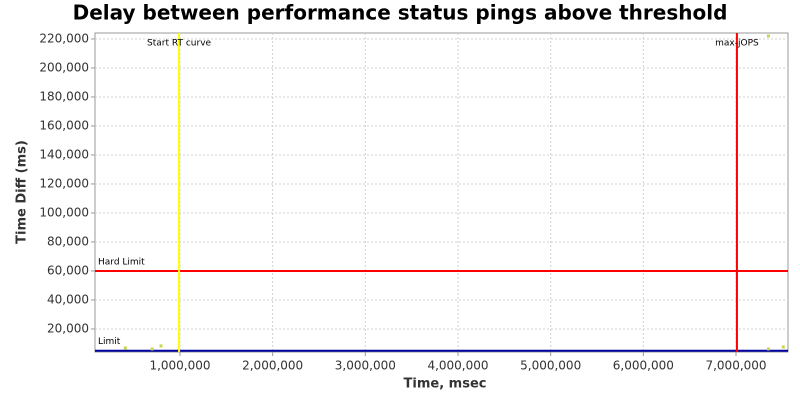 The image size is (800, 400). I want to click on x-axis-label: Time, msec, so click(445, 384).